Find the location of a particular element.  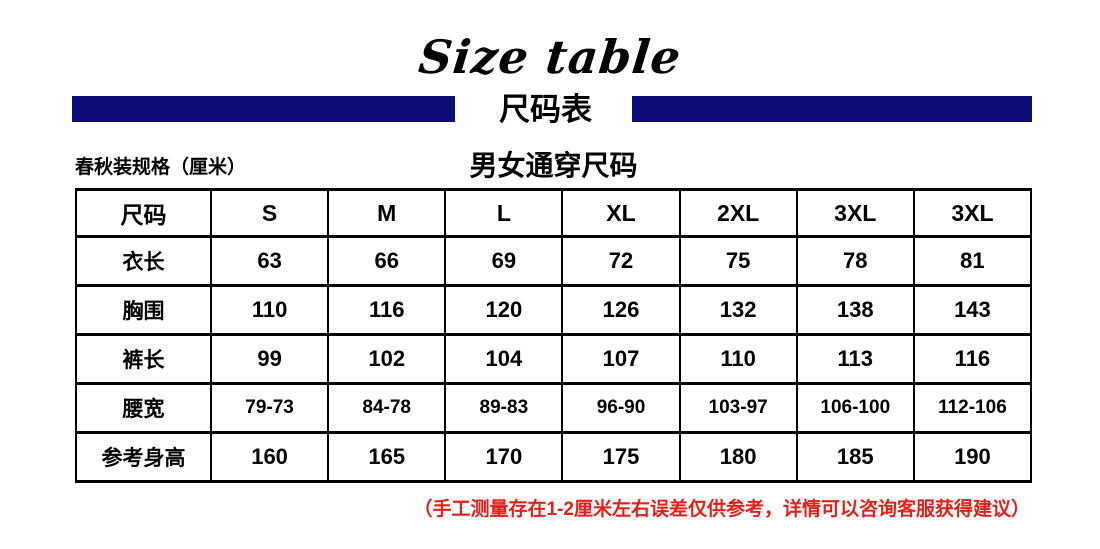

table-cell: 175 is located at coordinates (621, 457).